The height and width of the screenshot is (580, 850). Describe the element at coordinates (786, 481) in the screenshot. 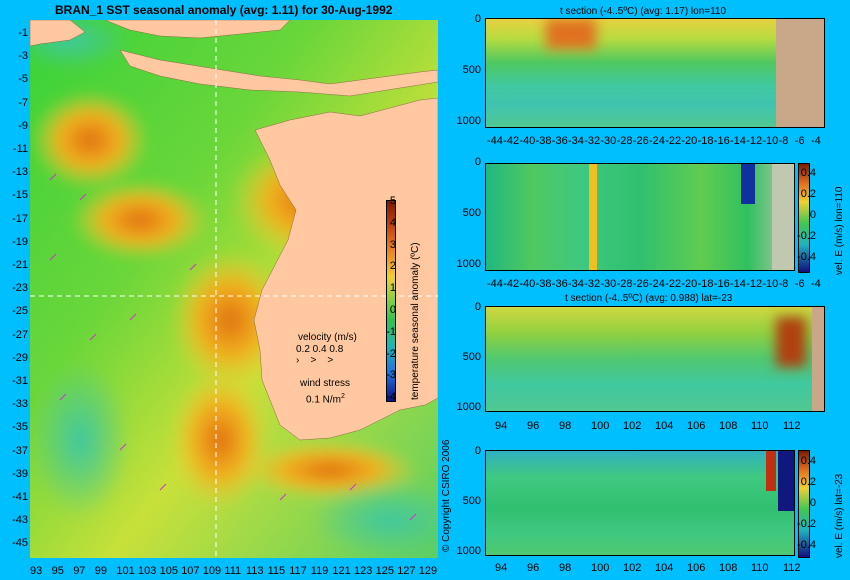

I see `panel4-blue-core` at that location.